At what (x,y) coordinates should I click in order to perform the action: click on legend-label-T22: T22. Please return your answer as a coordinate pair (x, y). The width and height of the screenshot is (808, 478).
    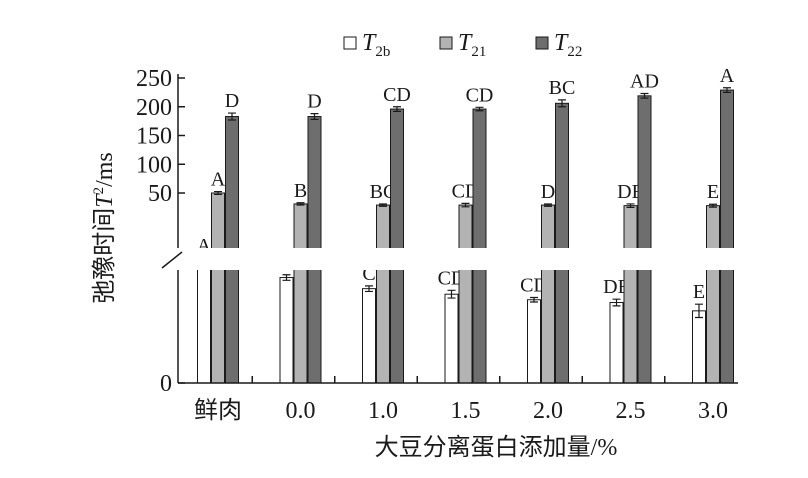
    Looking at the image, I should click on (568, 45).